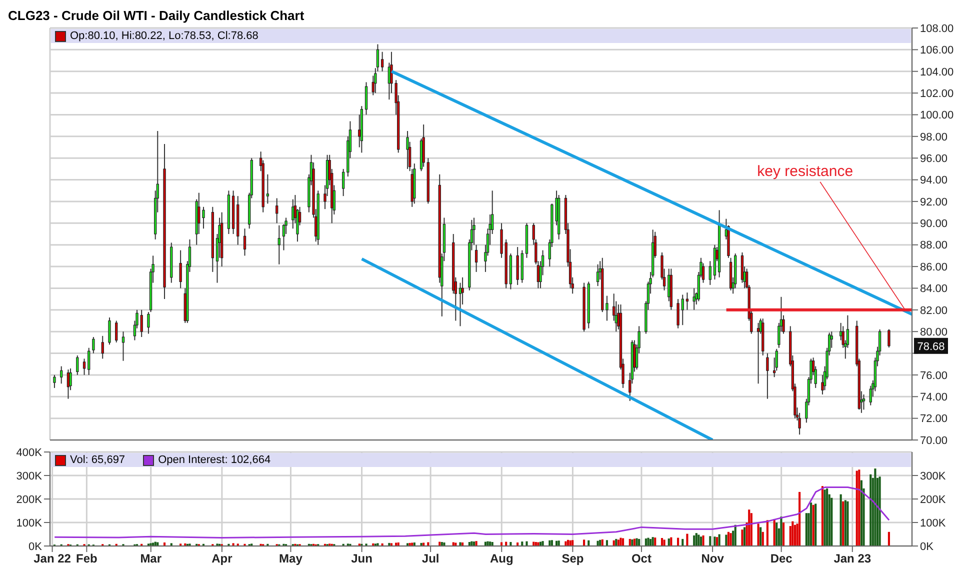  I want to click on x-tick-label: Jan 23, so click(853, 559).